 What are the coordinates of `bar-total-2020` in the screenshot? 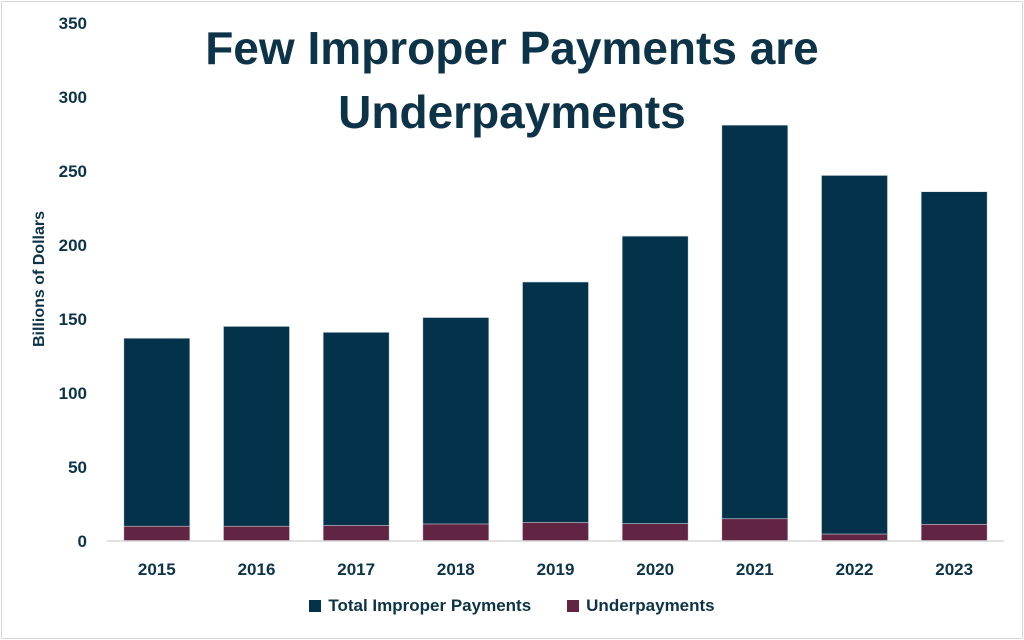 It's located at (655, 388).